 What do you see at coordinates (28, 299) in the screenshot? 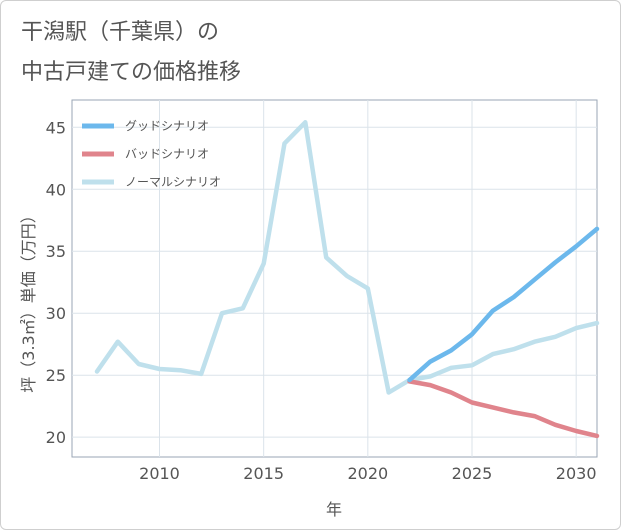
I see `y-axis-label: 坪（3.3㎡）単価（万円）` at bounding box center [28, 299].